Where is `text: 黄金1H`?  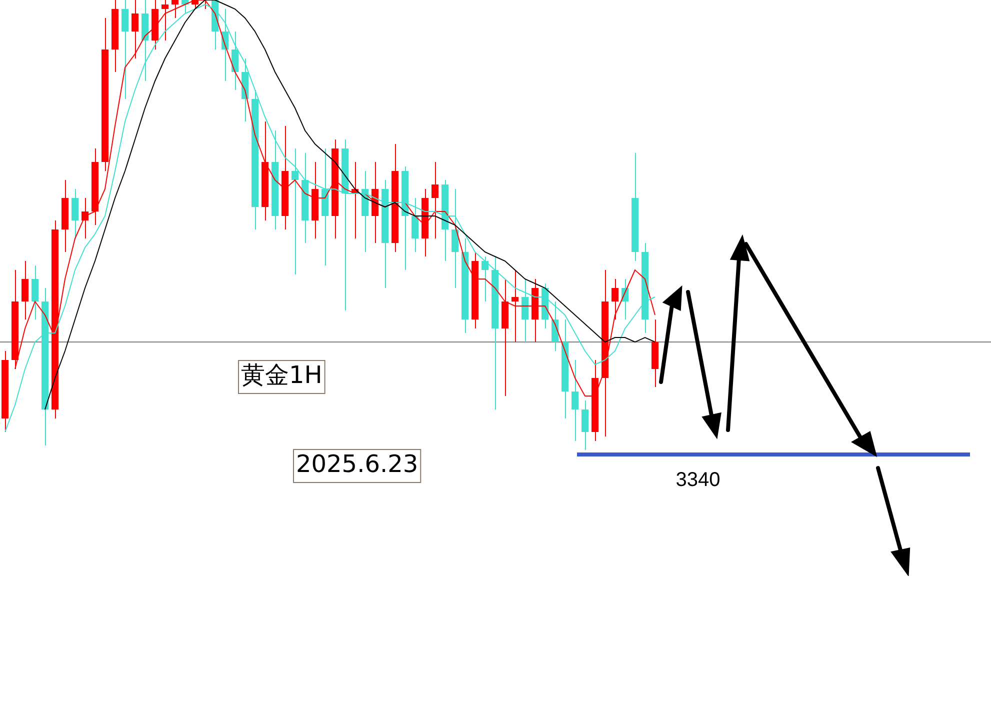 text: 黄金1H is located at coordinates (281, 375).